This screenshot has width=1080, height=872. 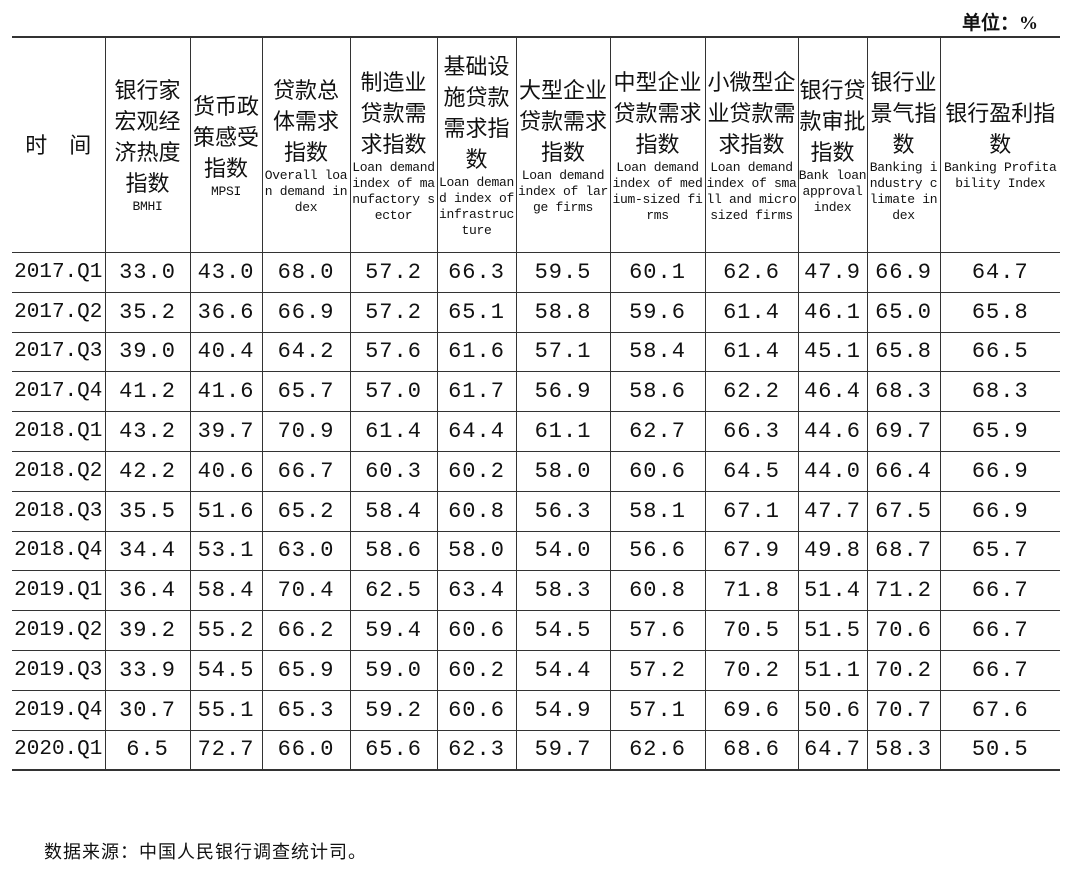 What do you see at coordinates (751, 272) in the screenshot?
I see `value-cell: 62.6` at bounding box center [751, 272].